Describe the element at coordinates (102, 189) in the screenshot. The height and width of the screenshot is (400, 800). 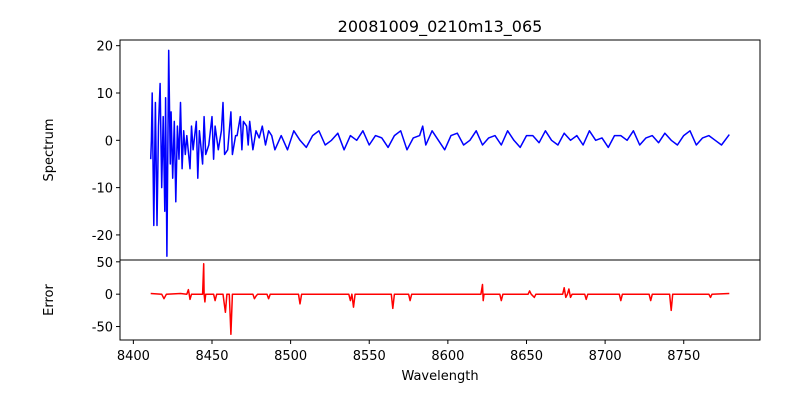
I see `y-tick-label: -10` at that location.